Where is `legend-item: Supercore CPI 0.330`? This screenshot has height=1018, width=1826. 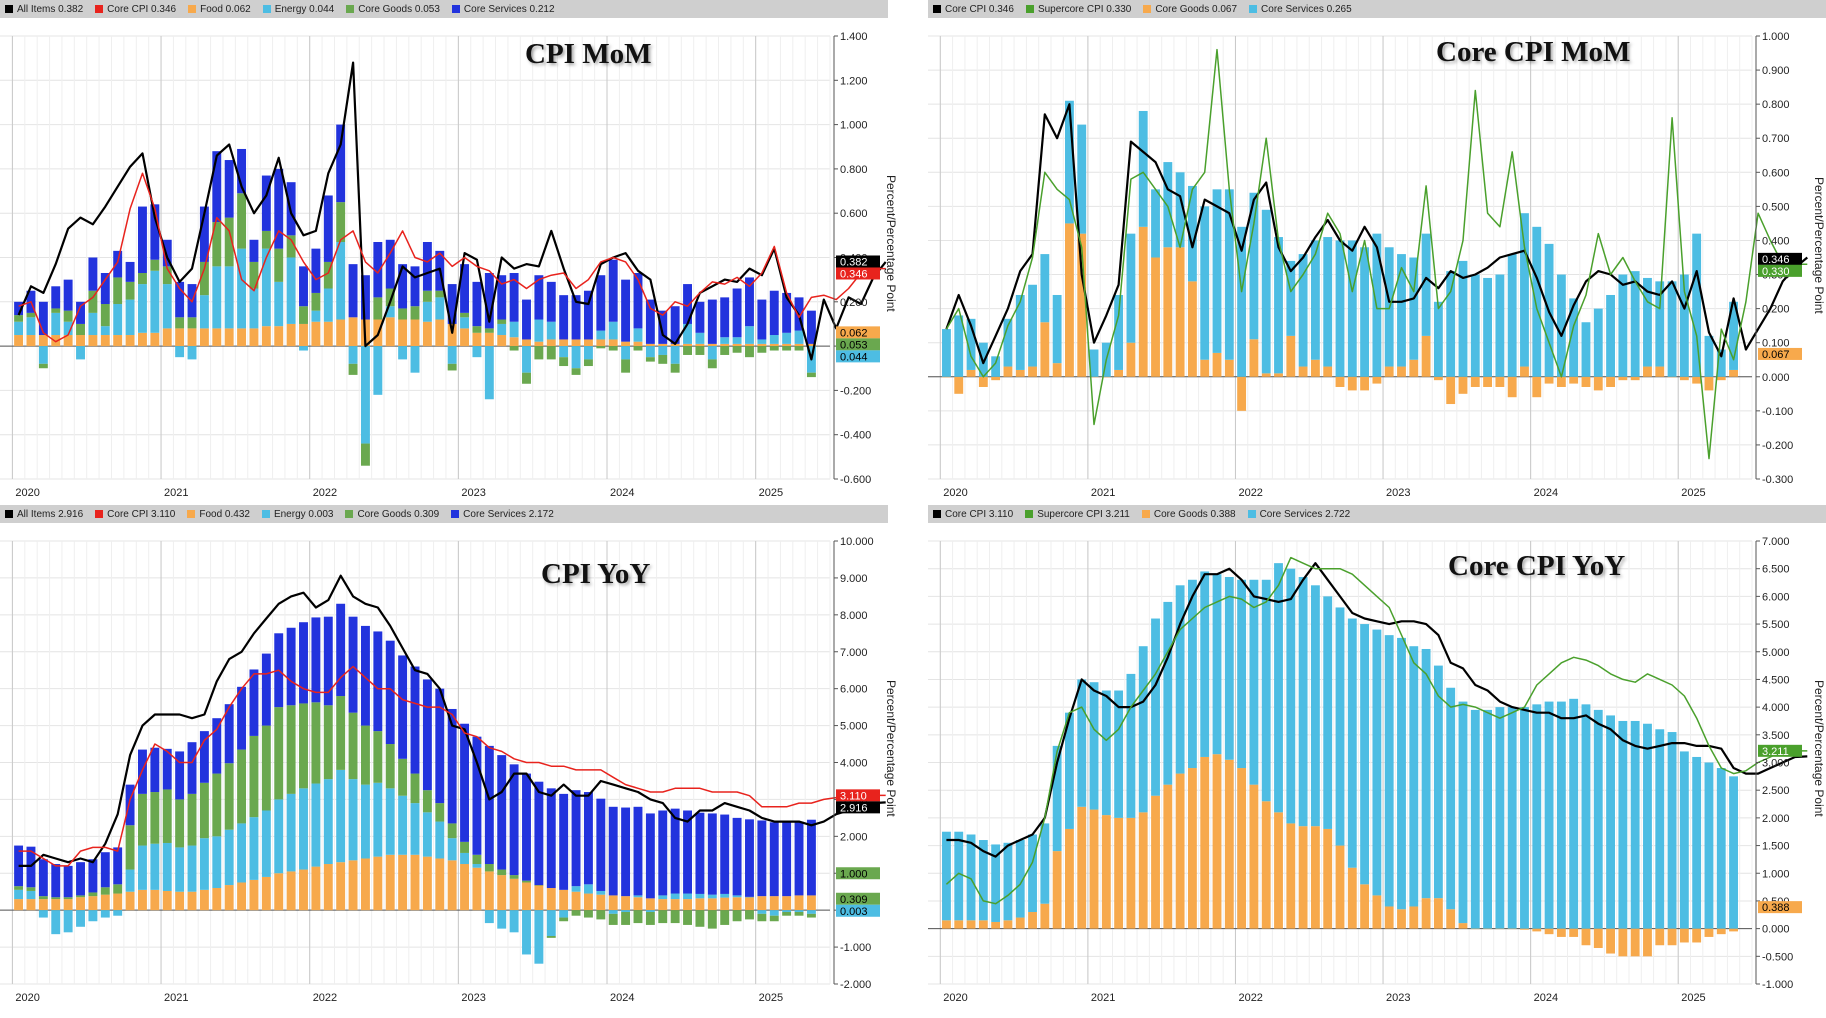
legend-item: Supercore CPI 0.330 is located at coordinates (1078, 9).